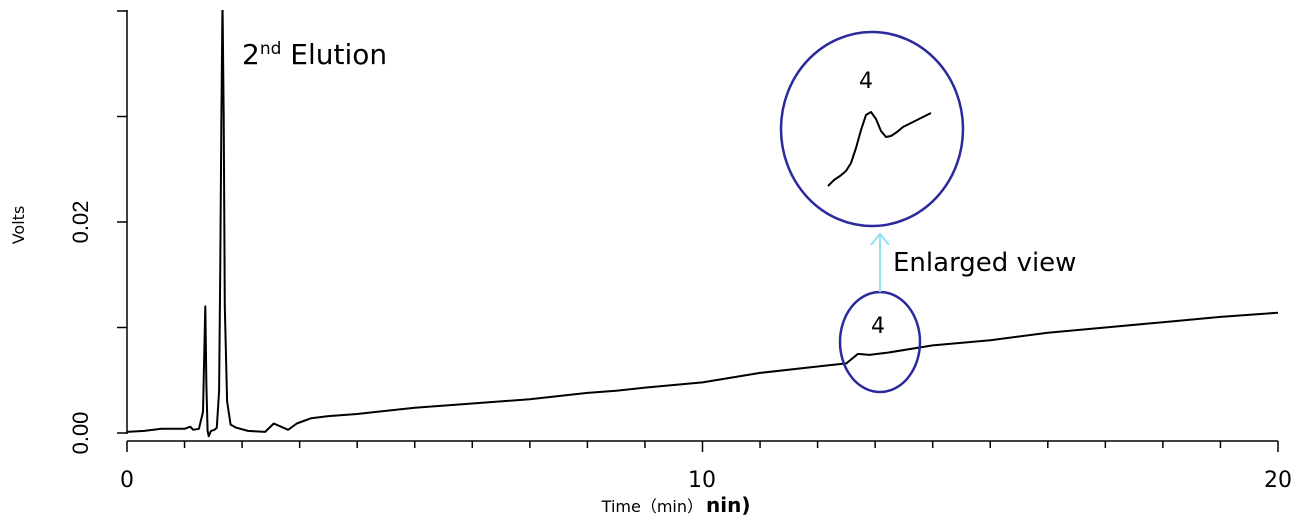  What do you see at coordinates (880, 342) in the screenshot?
I see `peak-highlight-circle` at bounding box center [880, 342].